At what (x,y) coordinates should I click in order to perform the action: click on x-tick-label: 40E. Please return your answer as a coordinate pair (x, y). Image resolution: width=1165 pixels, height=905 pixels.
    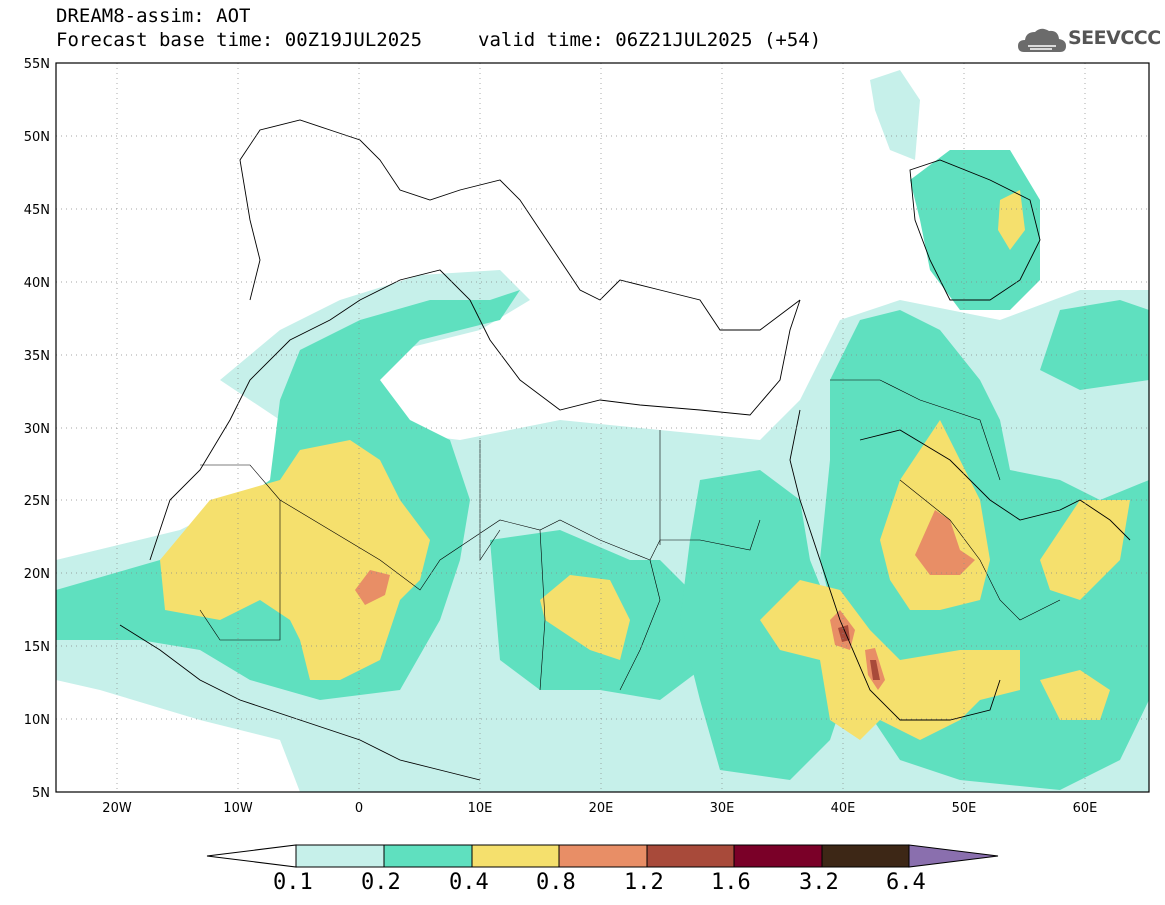
    Looking at the image, I should click on (843, 808).